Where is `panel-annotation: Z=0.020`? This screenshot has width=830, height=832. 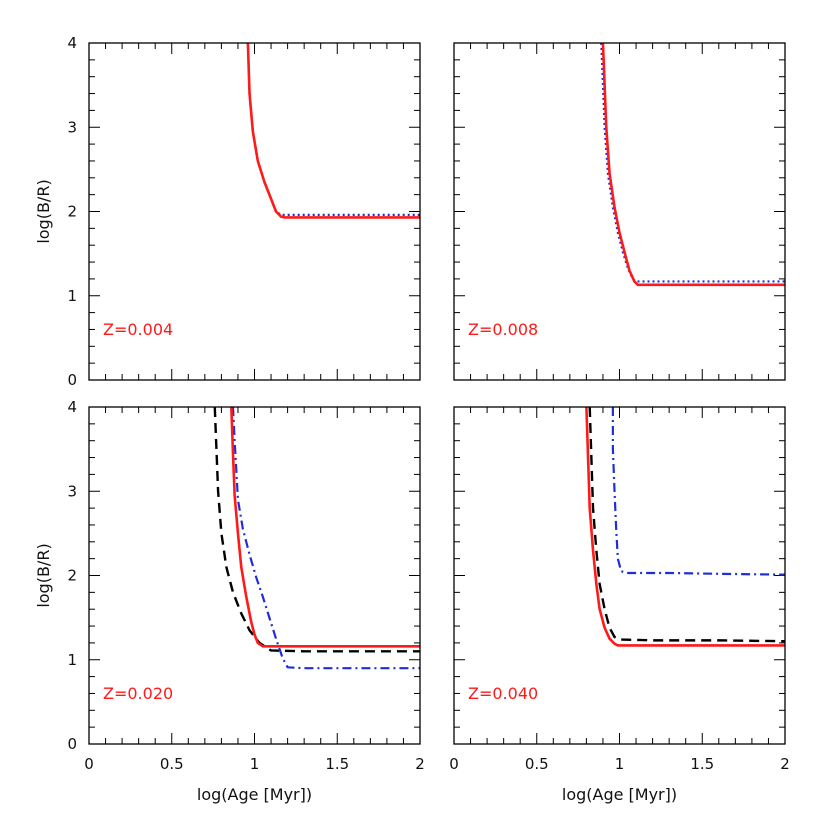
panel-annotation: Z=0.020 is located at coordinates (138, 693).